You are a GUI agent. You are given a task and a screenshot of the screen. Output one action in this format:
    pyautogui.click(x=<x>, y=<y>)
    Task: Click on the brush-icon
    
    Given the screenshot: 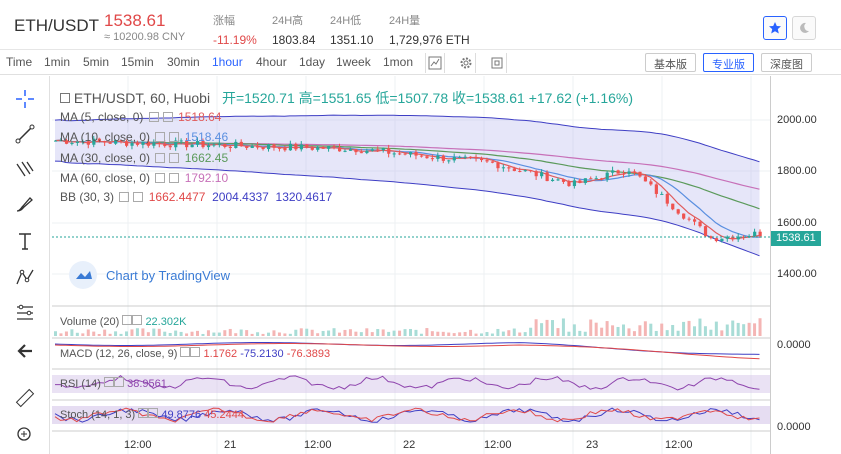 What is the action you would take?
    pyautogui.click(x=24, y=204)
    